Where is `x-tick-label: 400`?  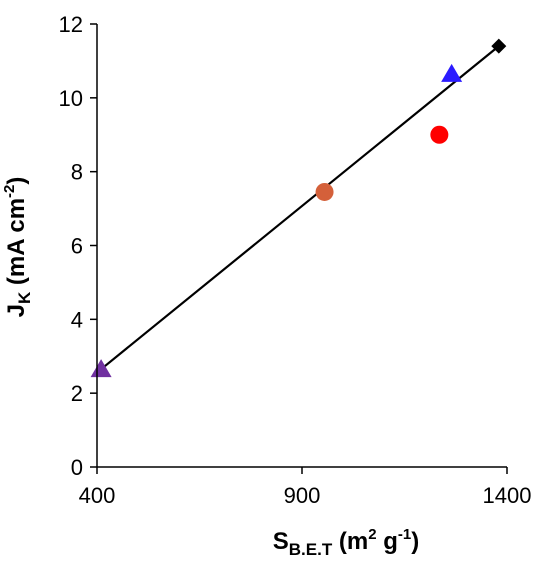 x-tick-label: 400 is located at coordinates (97, 495).